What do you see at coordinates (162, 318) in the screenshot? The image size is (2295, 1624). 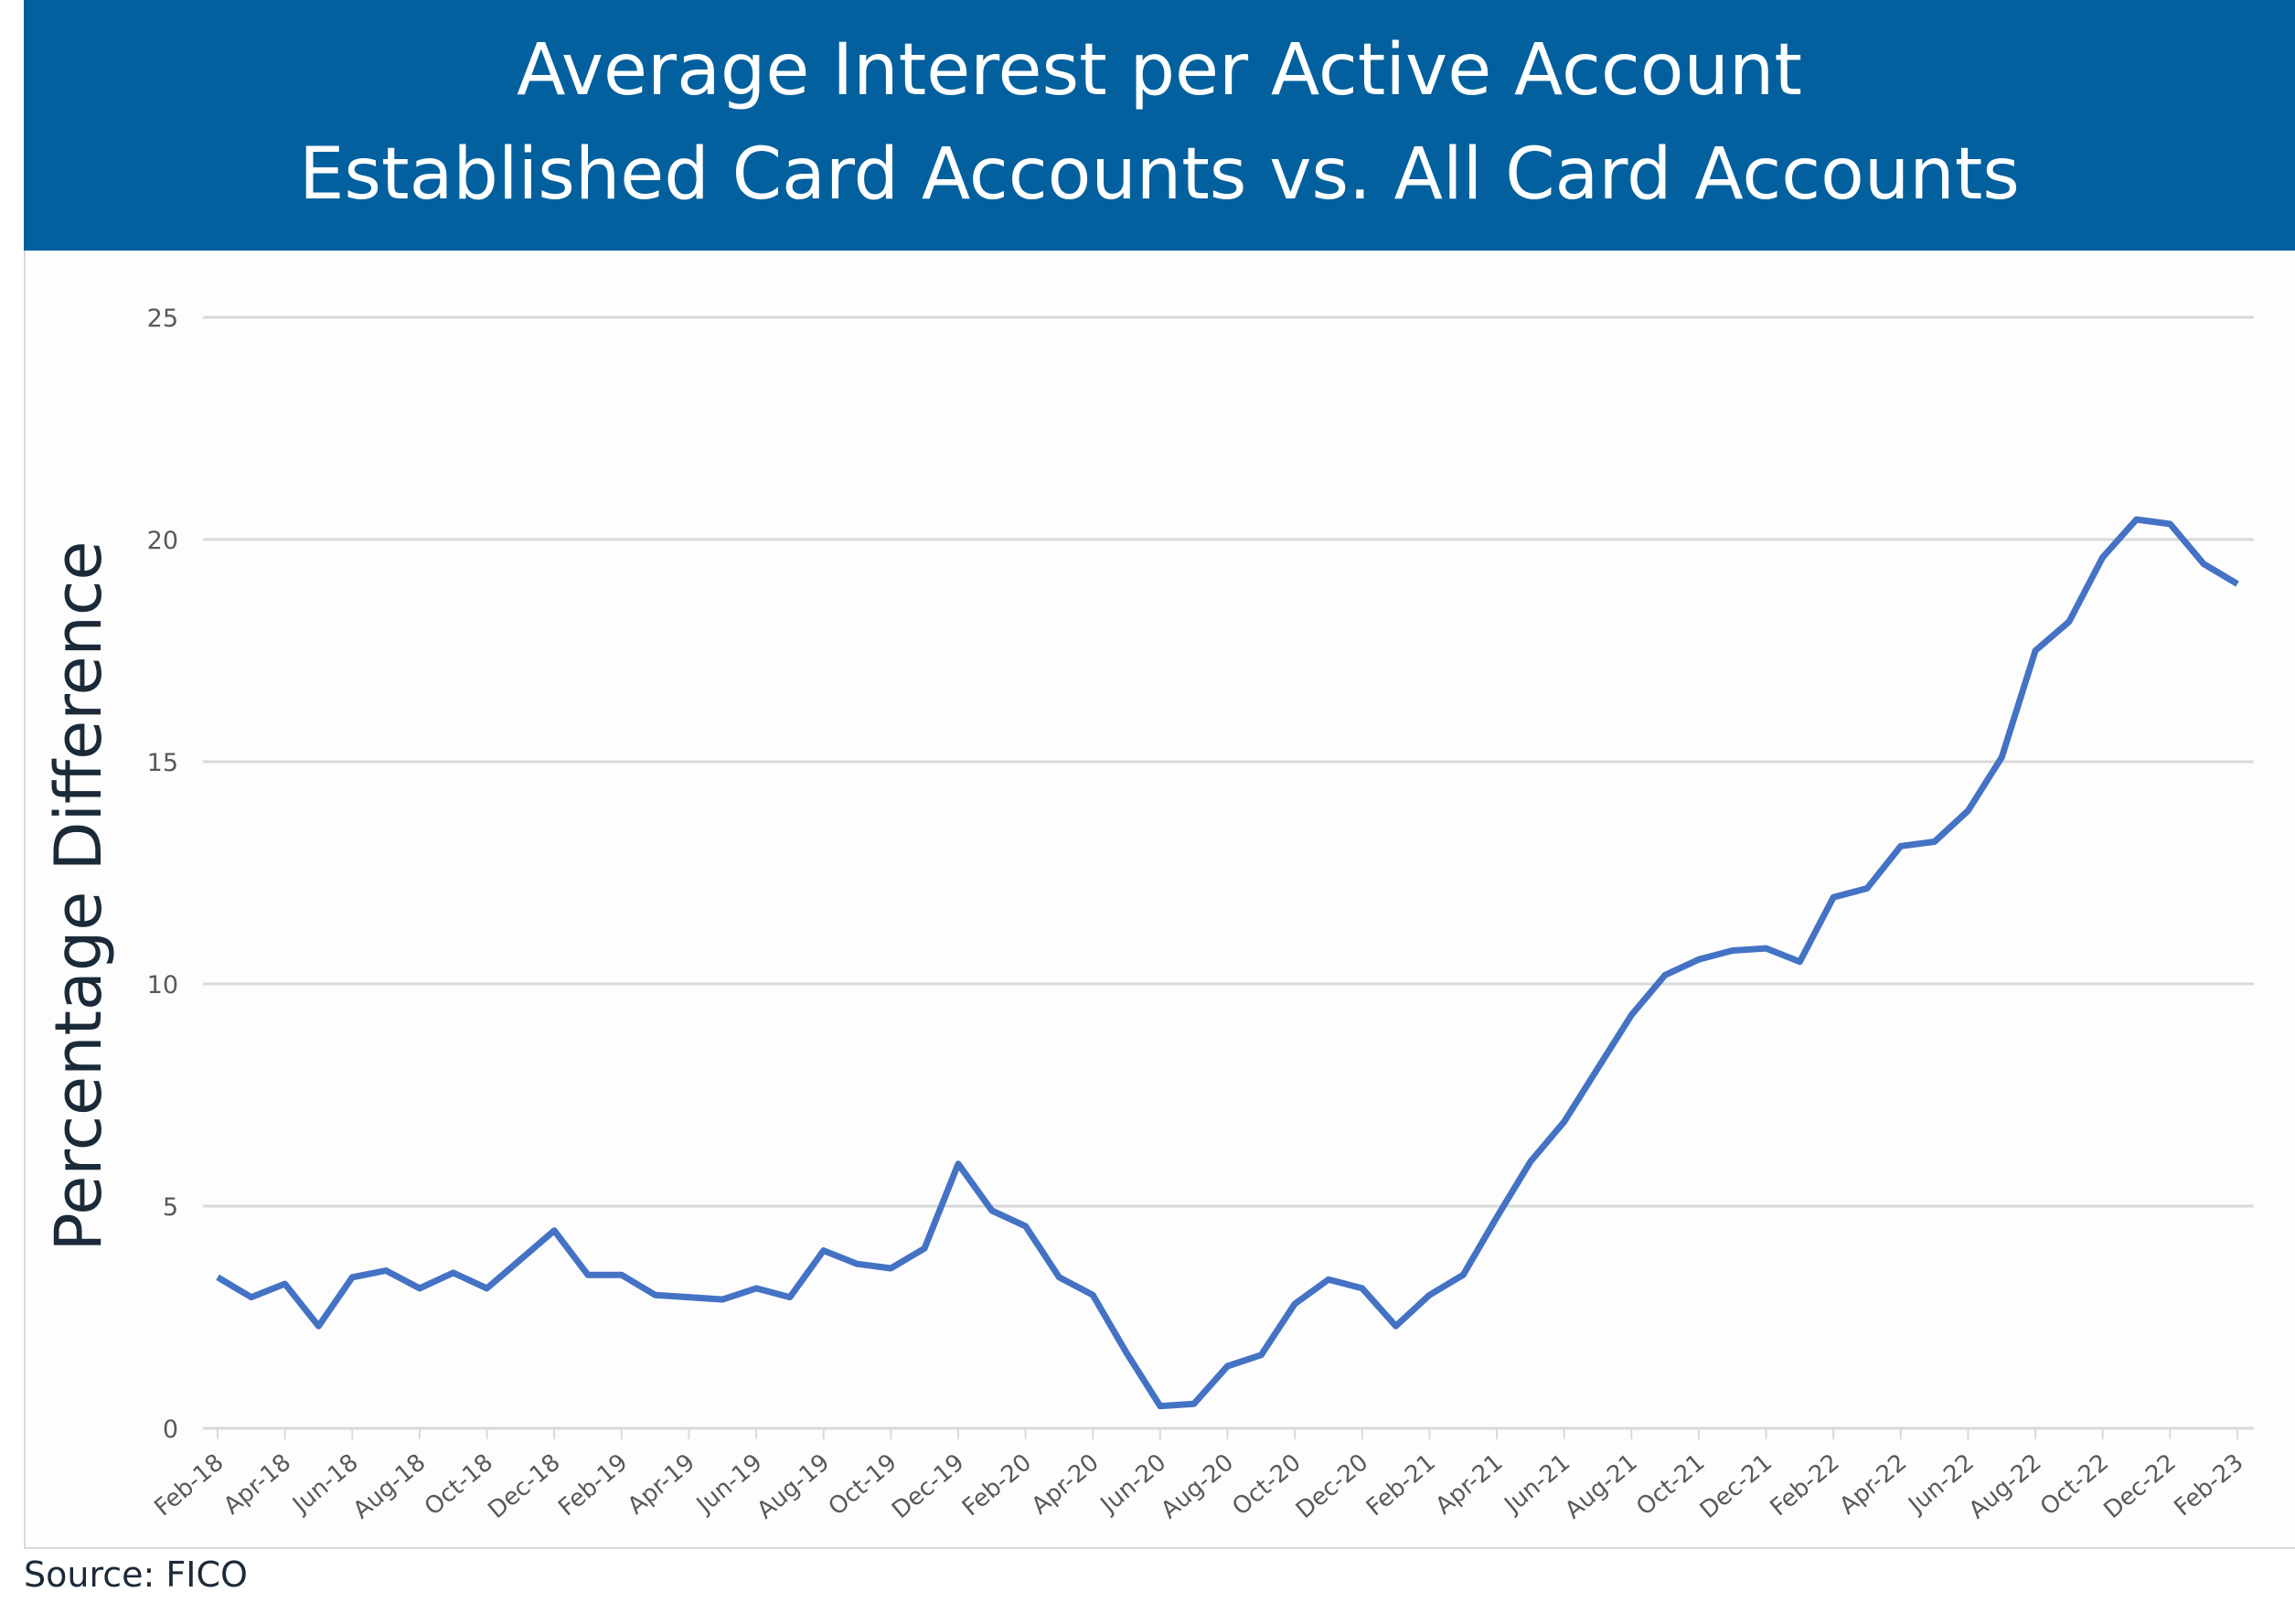 I see `y-tick-label: 25` at bounding box center [162, 318].